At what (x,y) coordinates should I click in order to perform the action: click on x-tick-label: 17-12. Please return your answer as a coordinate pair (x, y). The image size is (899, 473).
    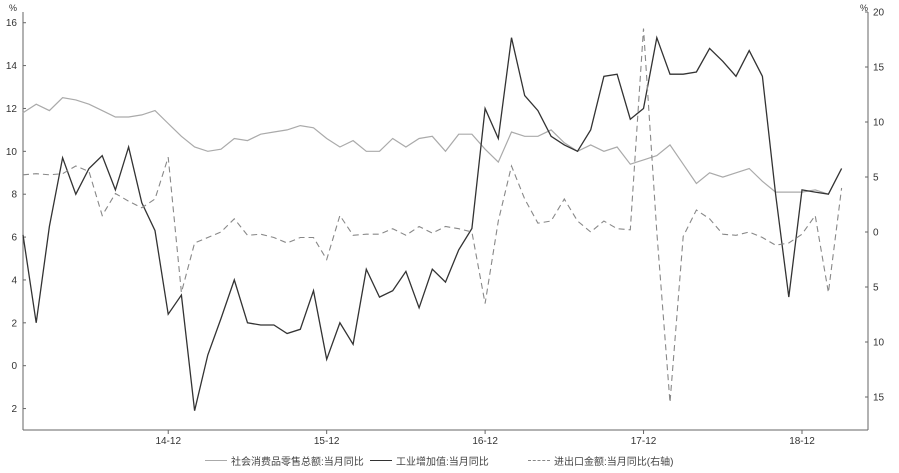
    Looking at the image, I should click on (644, 441).